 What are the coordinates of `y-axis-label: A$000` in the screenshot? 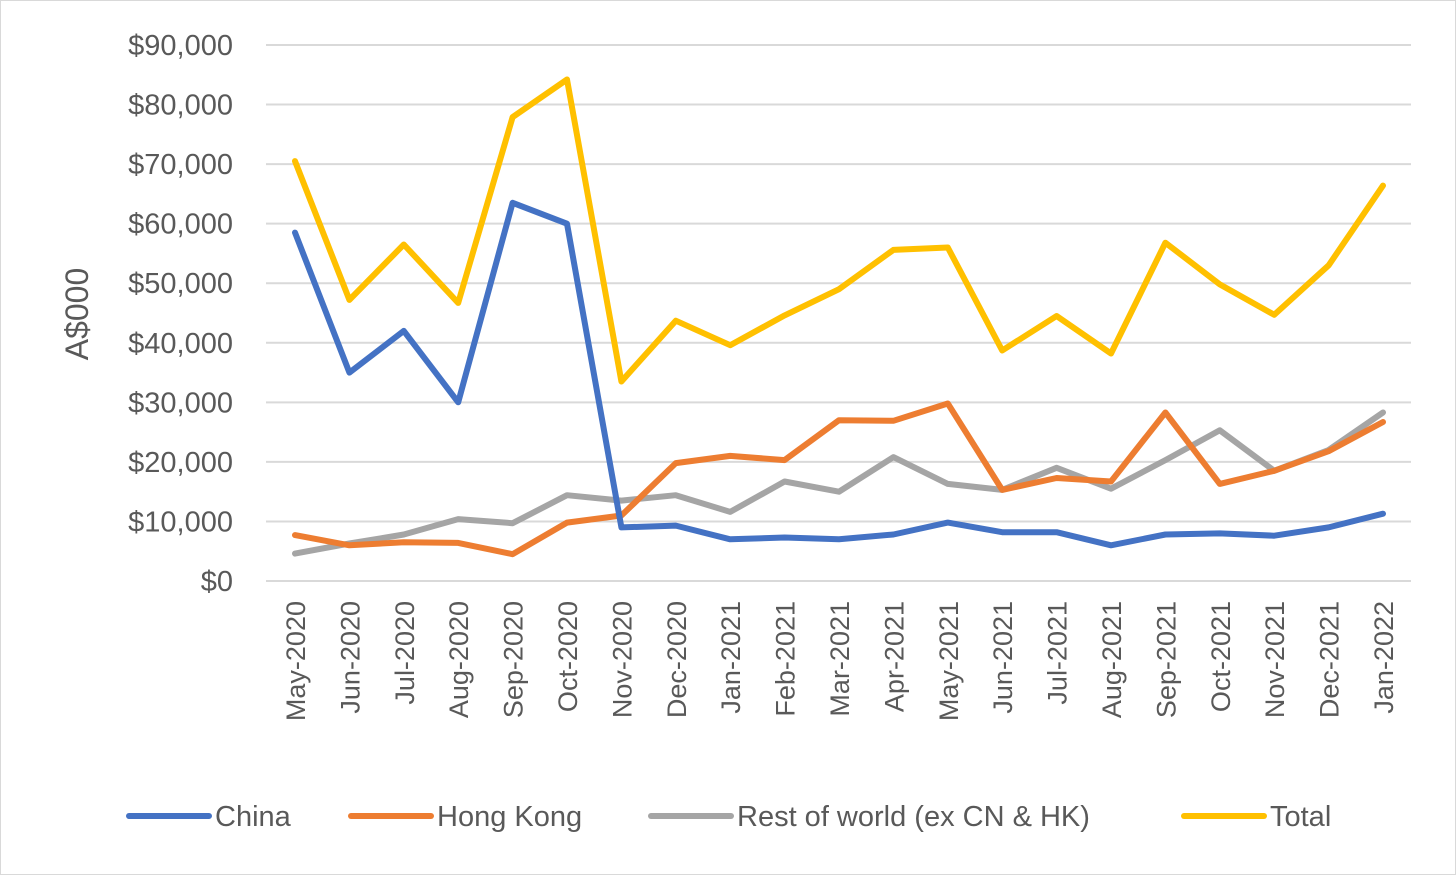 It's located at (77, 314).